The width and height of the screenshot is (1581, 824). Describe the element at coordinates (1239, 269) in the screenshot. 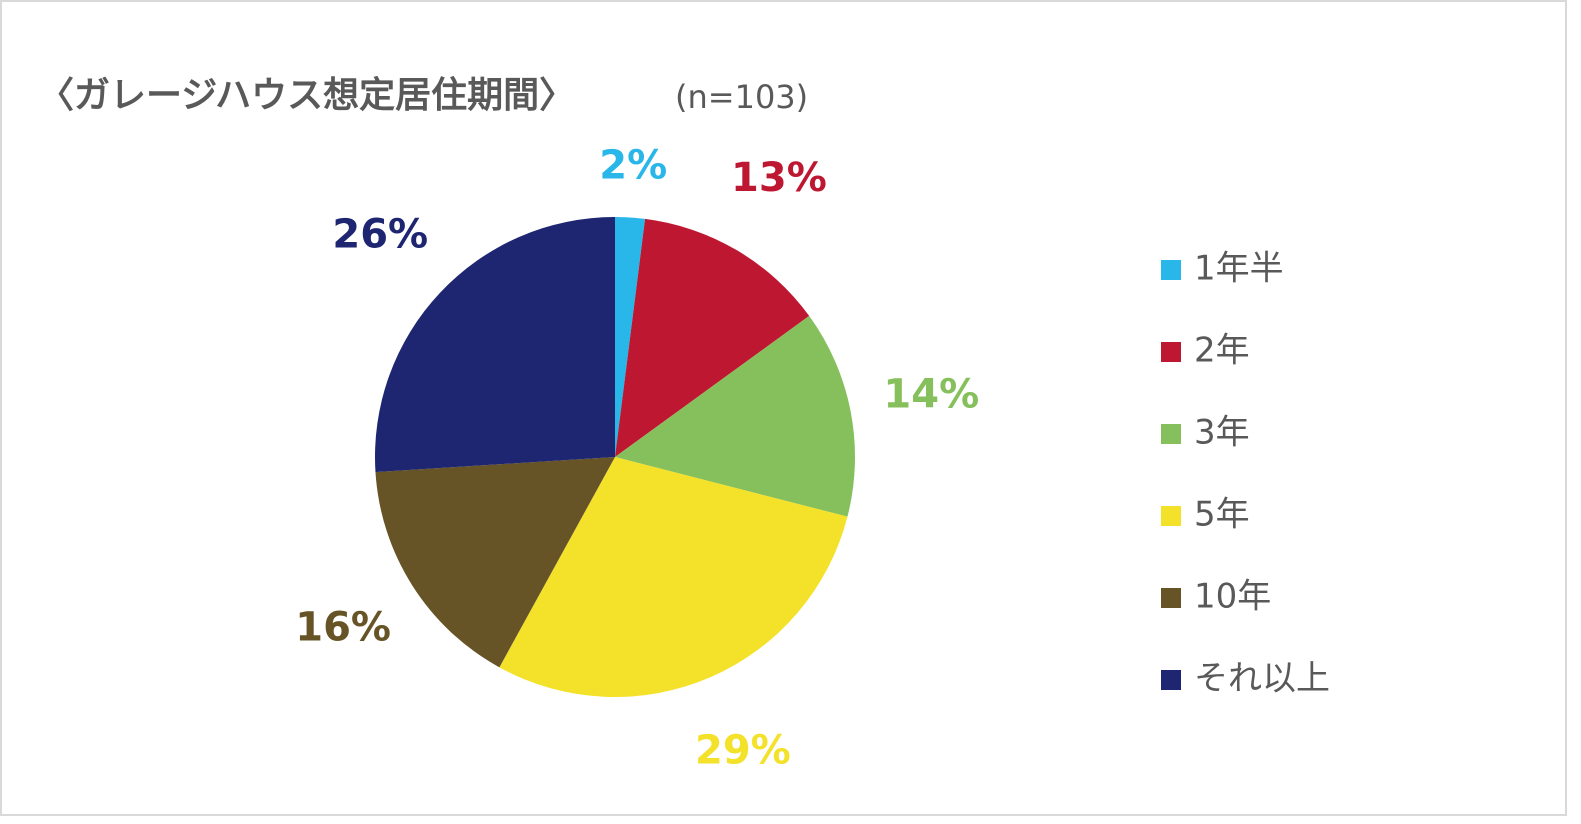

I see `legend-label: 1年半` at that location.